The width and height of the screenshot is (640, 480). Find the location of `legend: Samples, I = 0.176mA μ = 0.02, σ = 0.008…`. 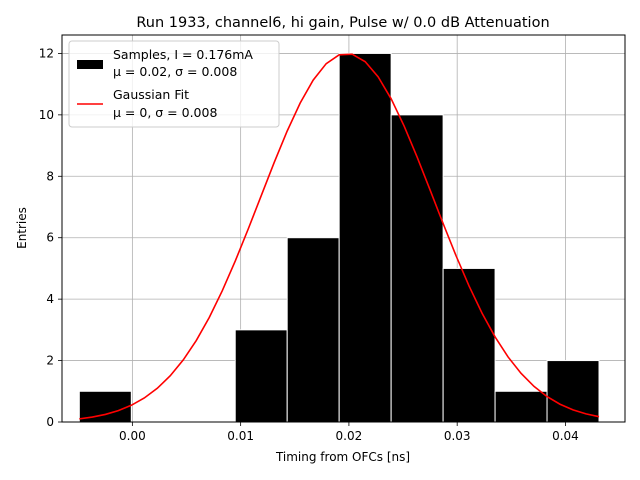

legend: Samples, I = 0.176mA μ = 0.02, σ = 0.008… is located at coordinates (174, 84).